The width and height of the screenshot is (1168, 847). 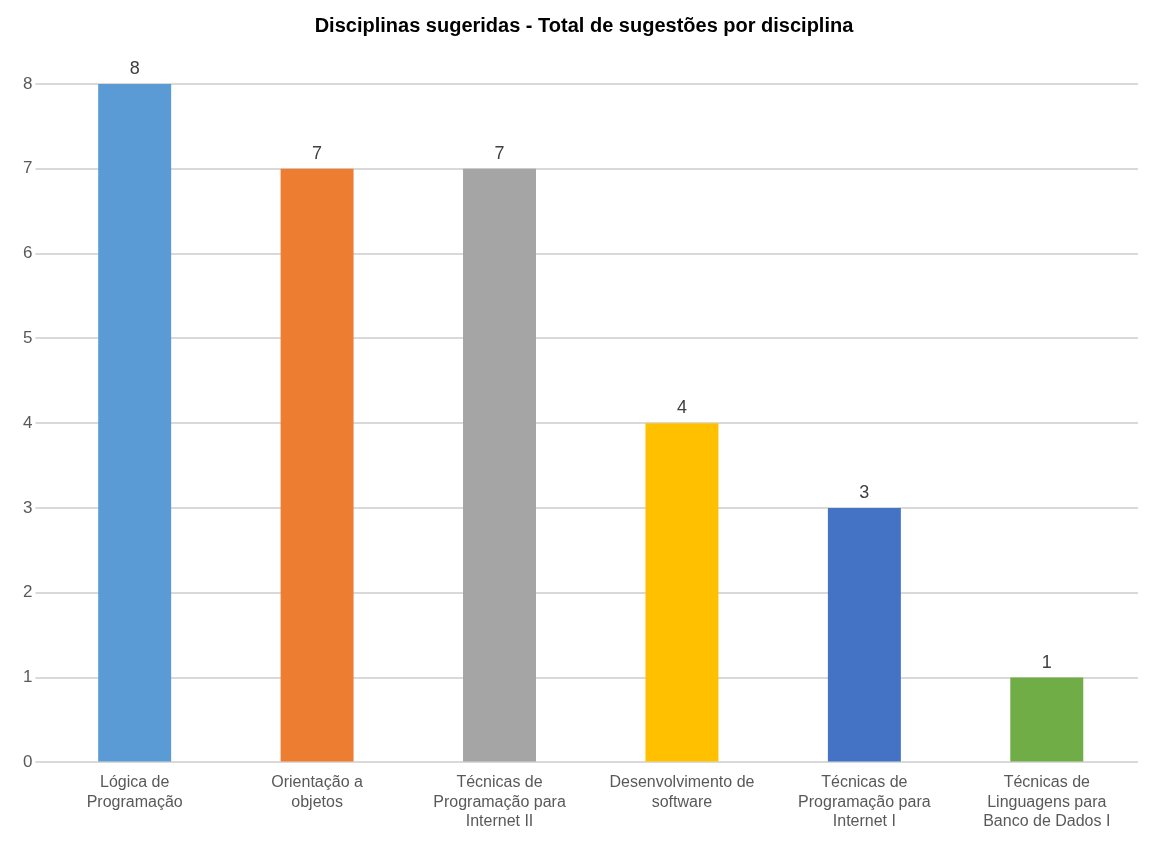 What do you see at coordinates (27, 762) in the screenshot?
I see `y-tick-label: 0` at bounding box center [27, 762].